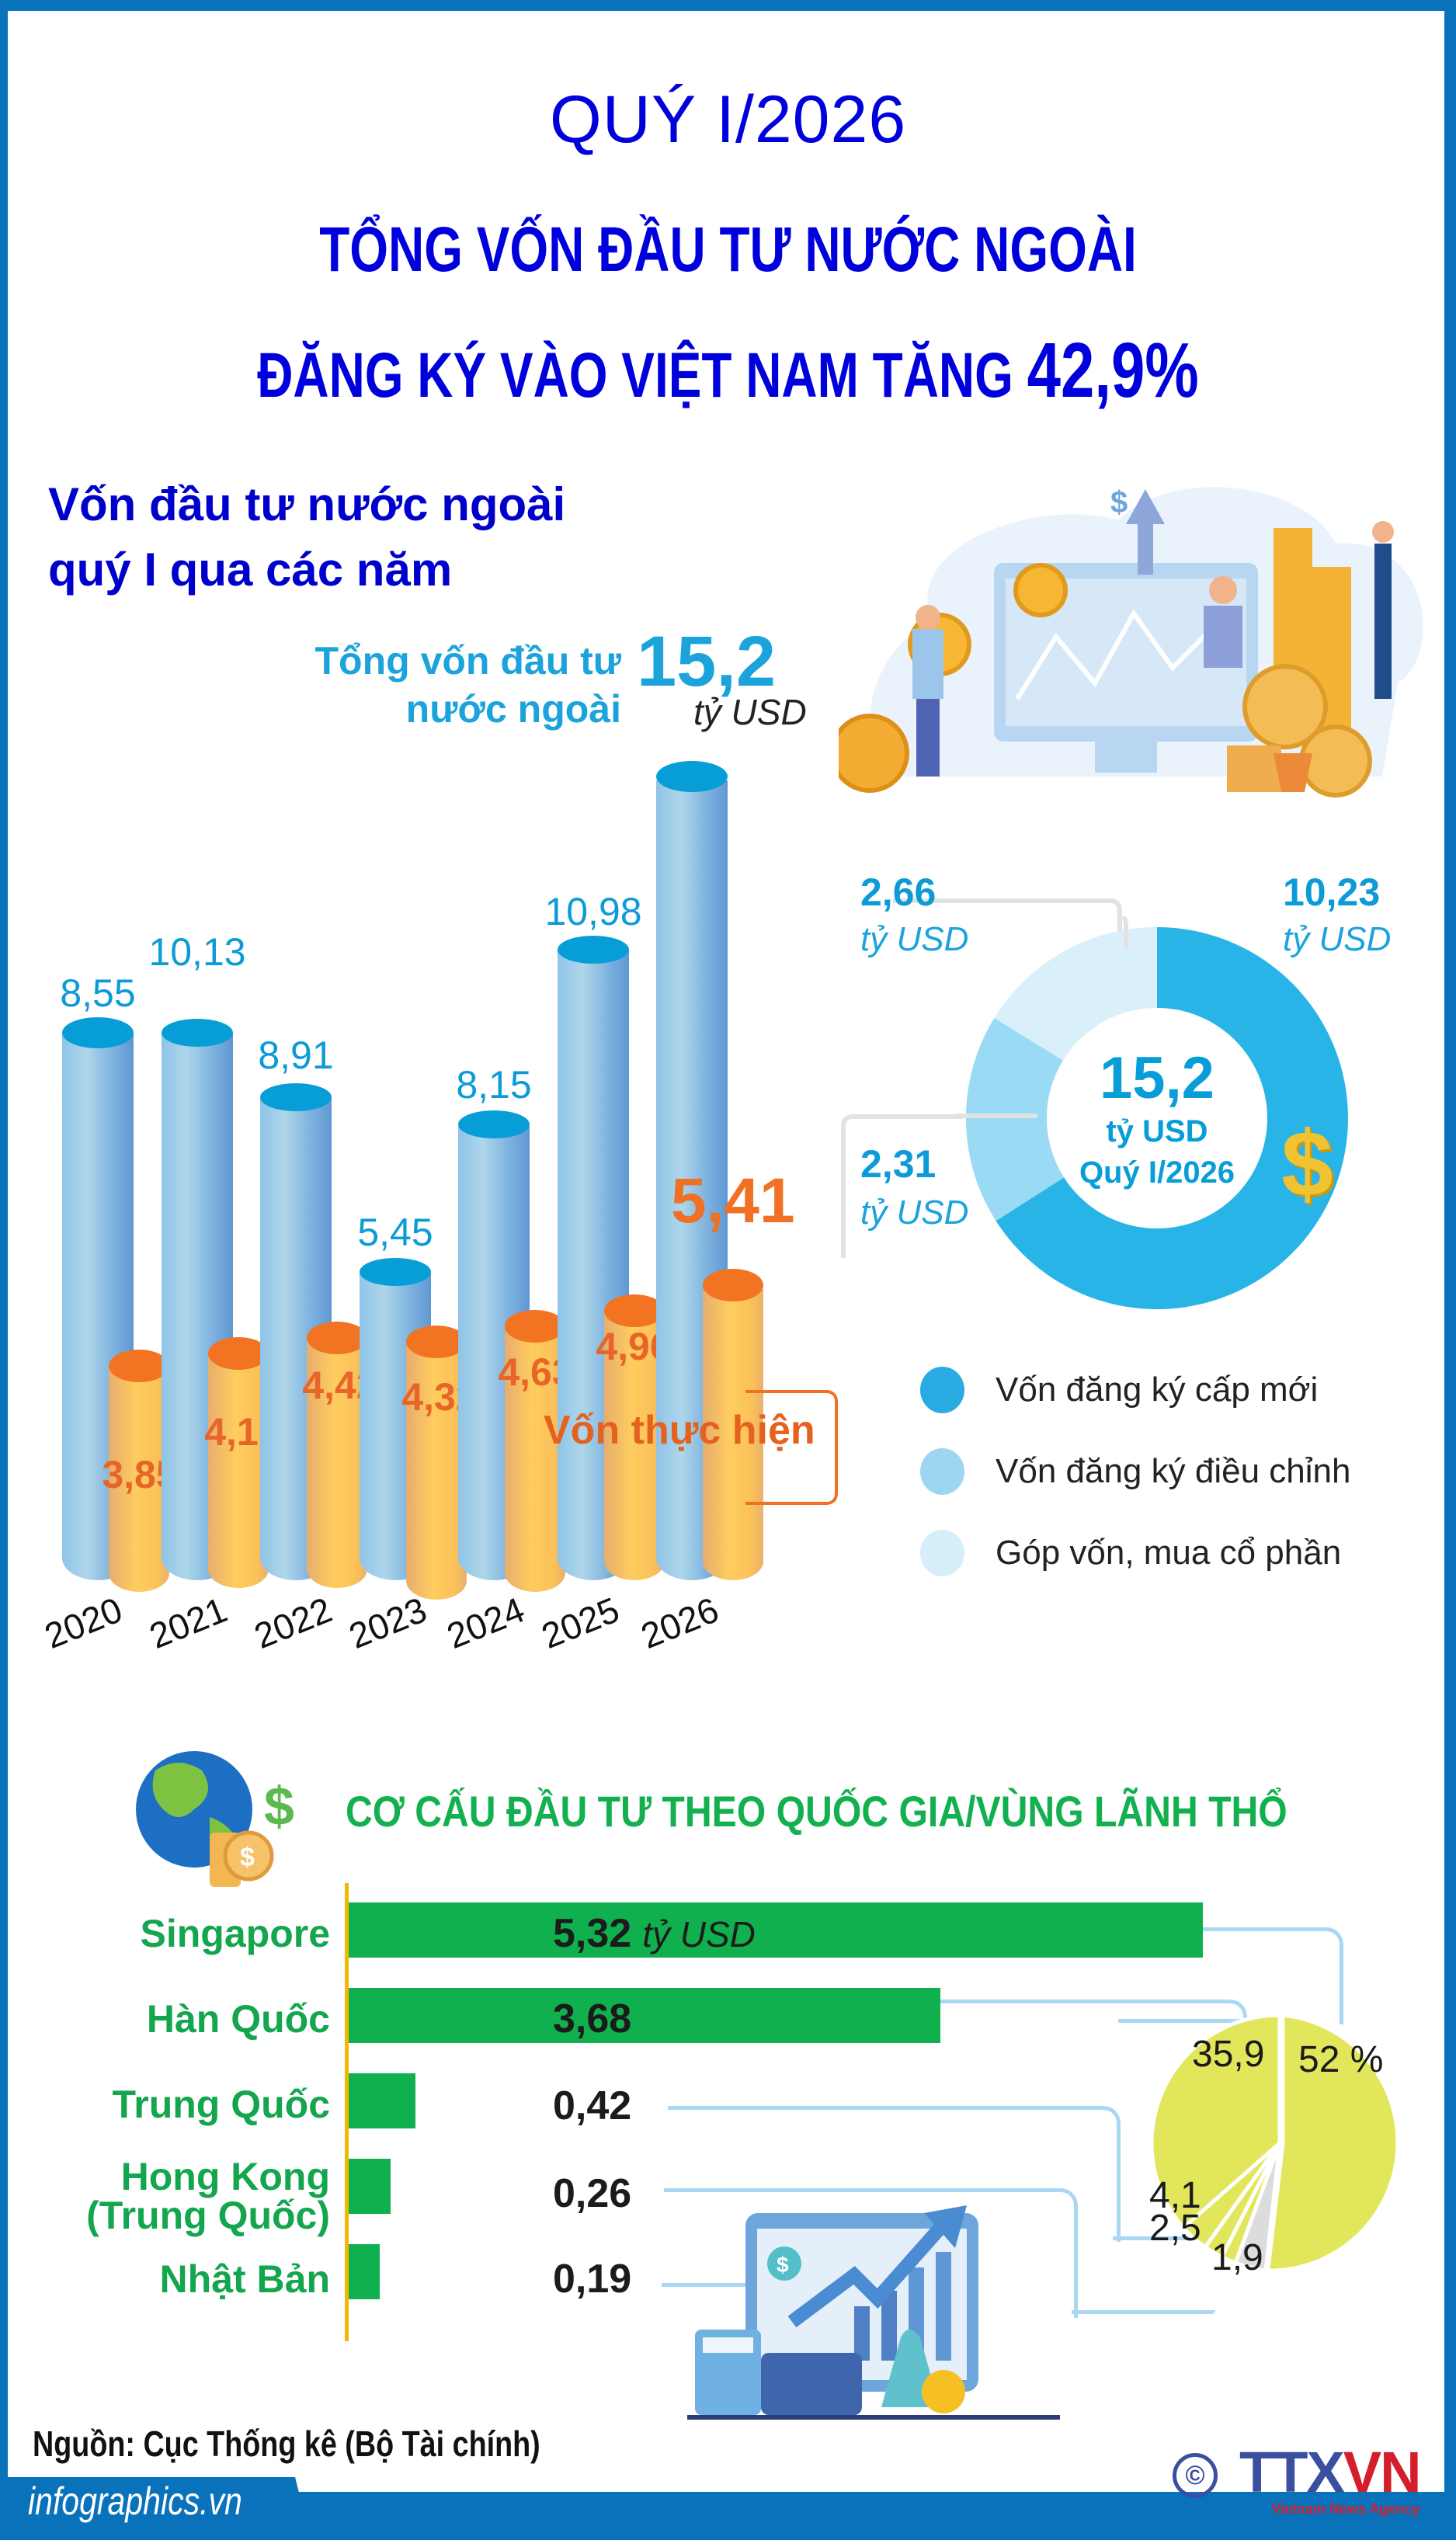 The image size is (1456, 2540). Describe the element at coordinates (699, 1935) in the screenshot. I see `value-unit: tỷ USD` at that location.